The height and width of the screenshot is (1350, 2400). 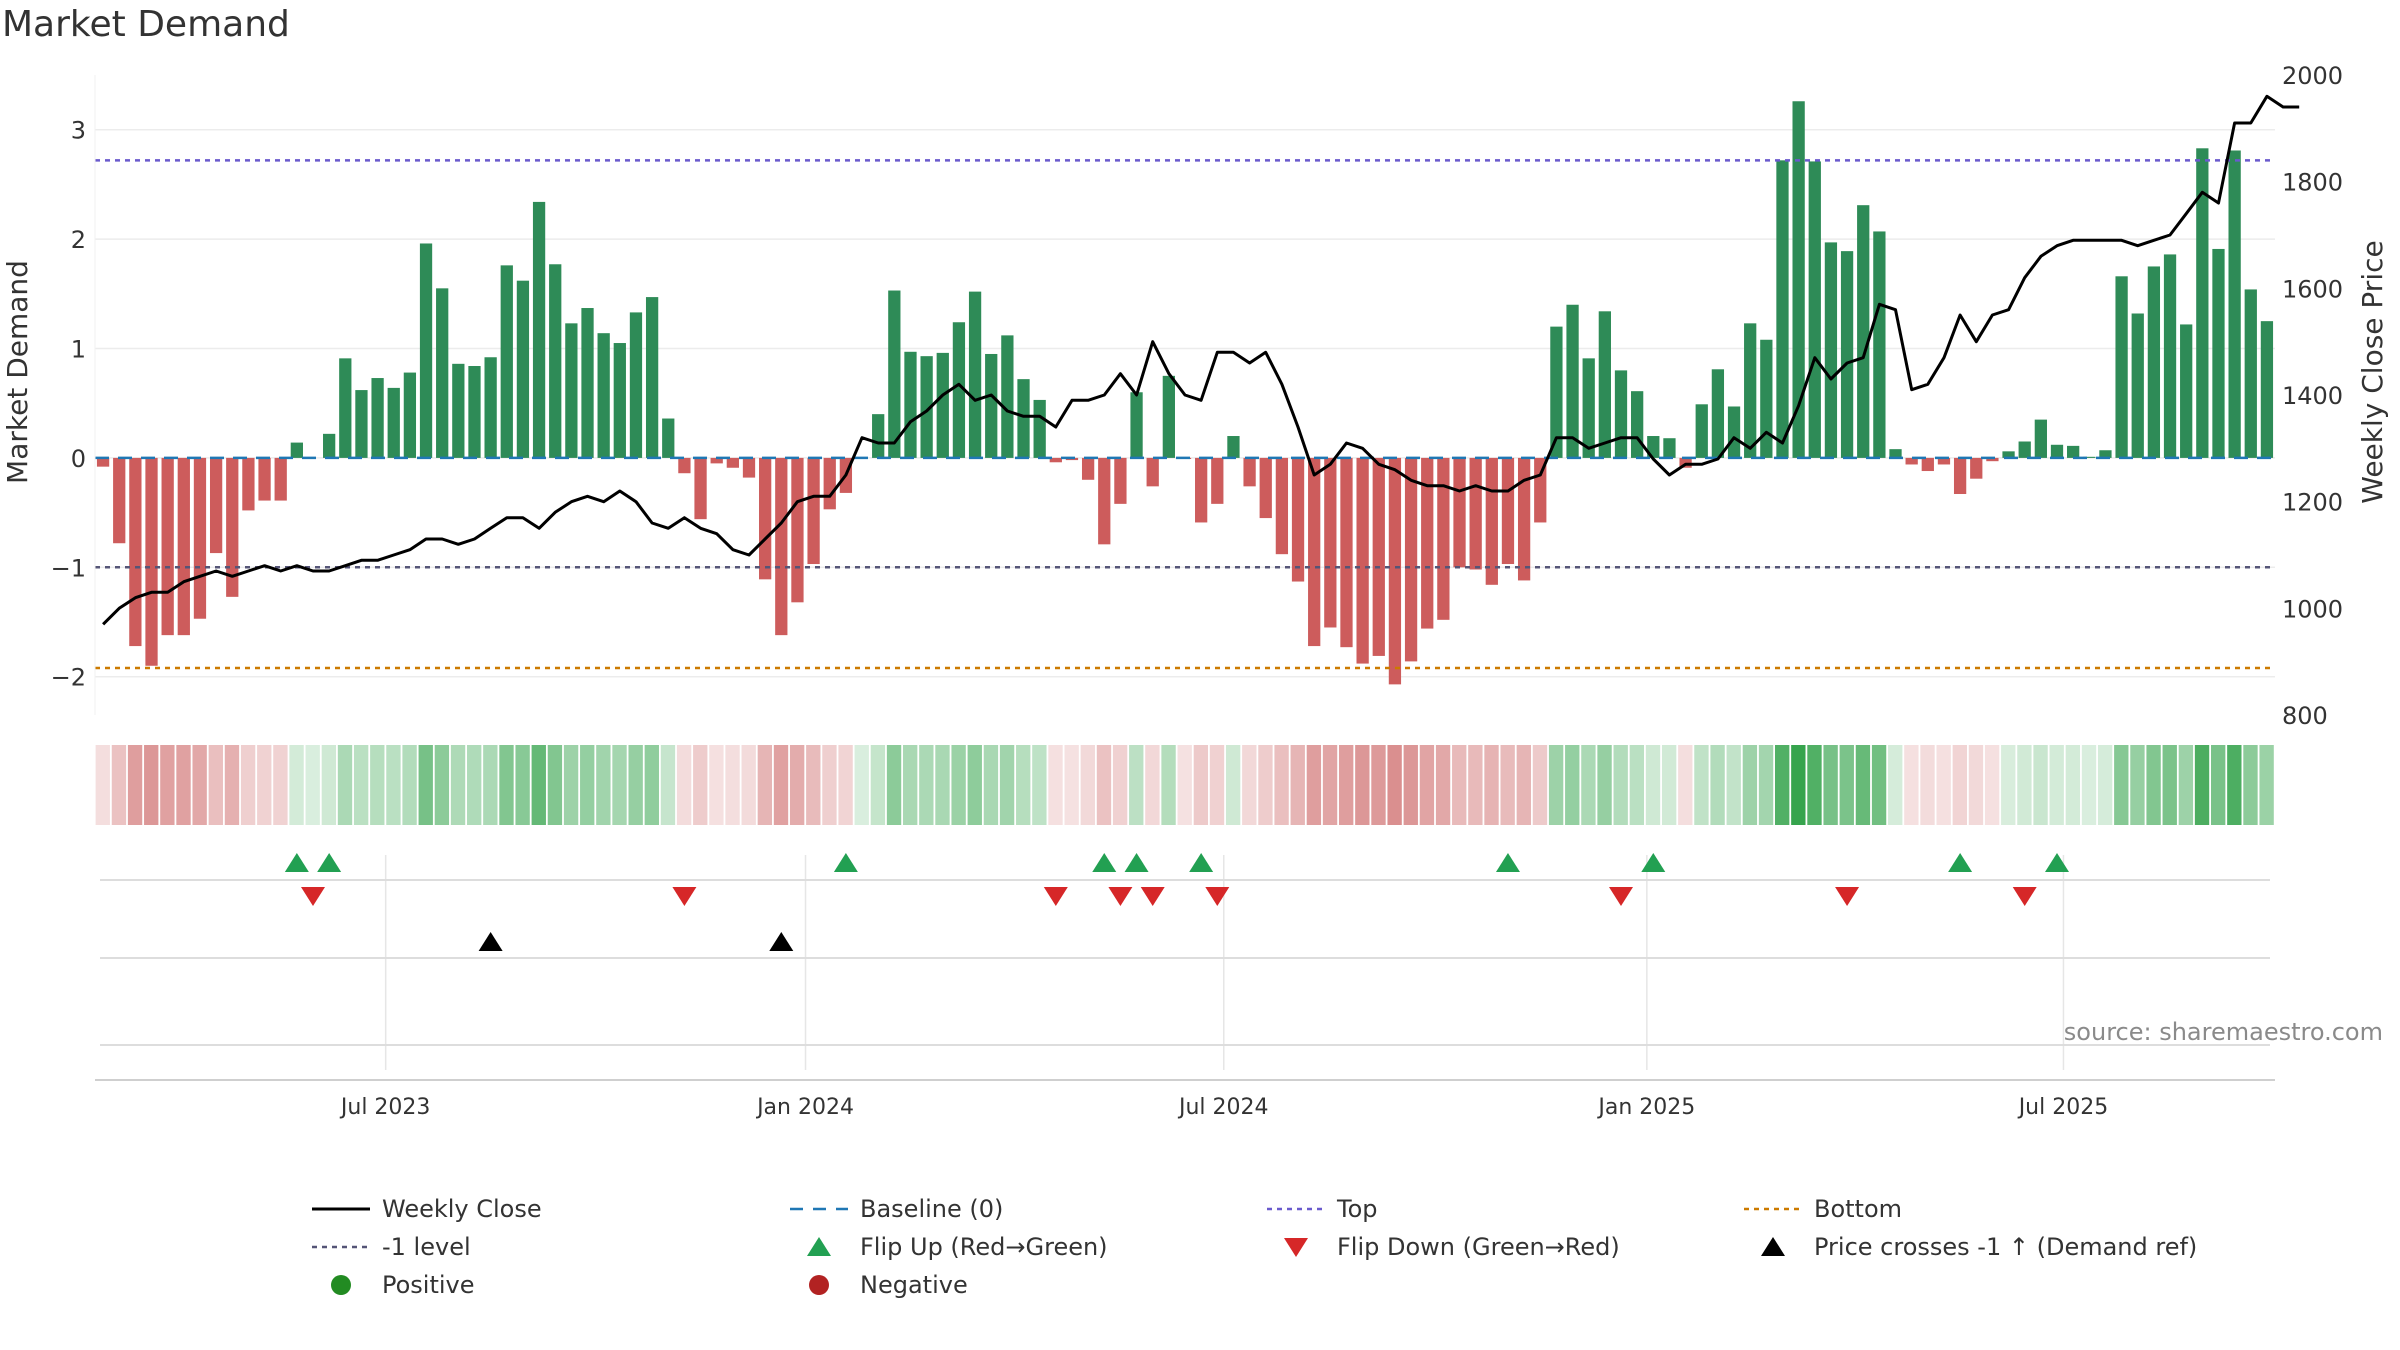 What do you see at coordinates (2312, 289) in the screenshot?
I see `y2-tick-label: 1600` at bounding box center [2312, 289].